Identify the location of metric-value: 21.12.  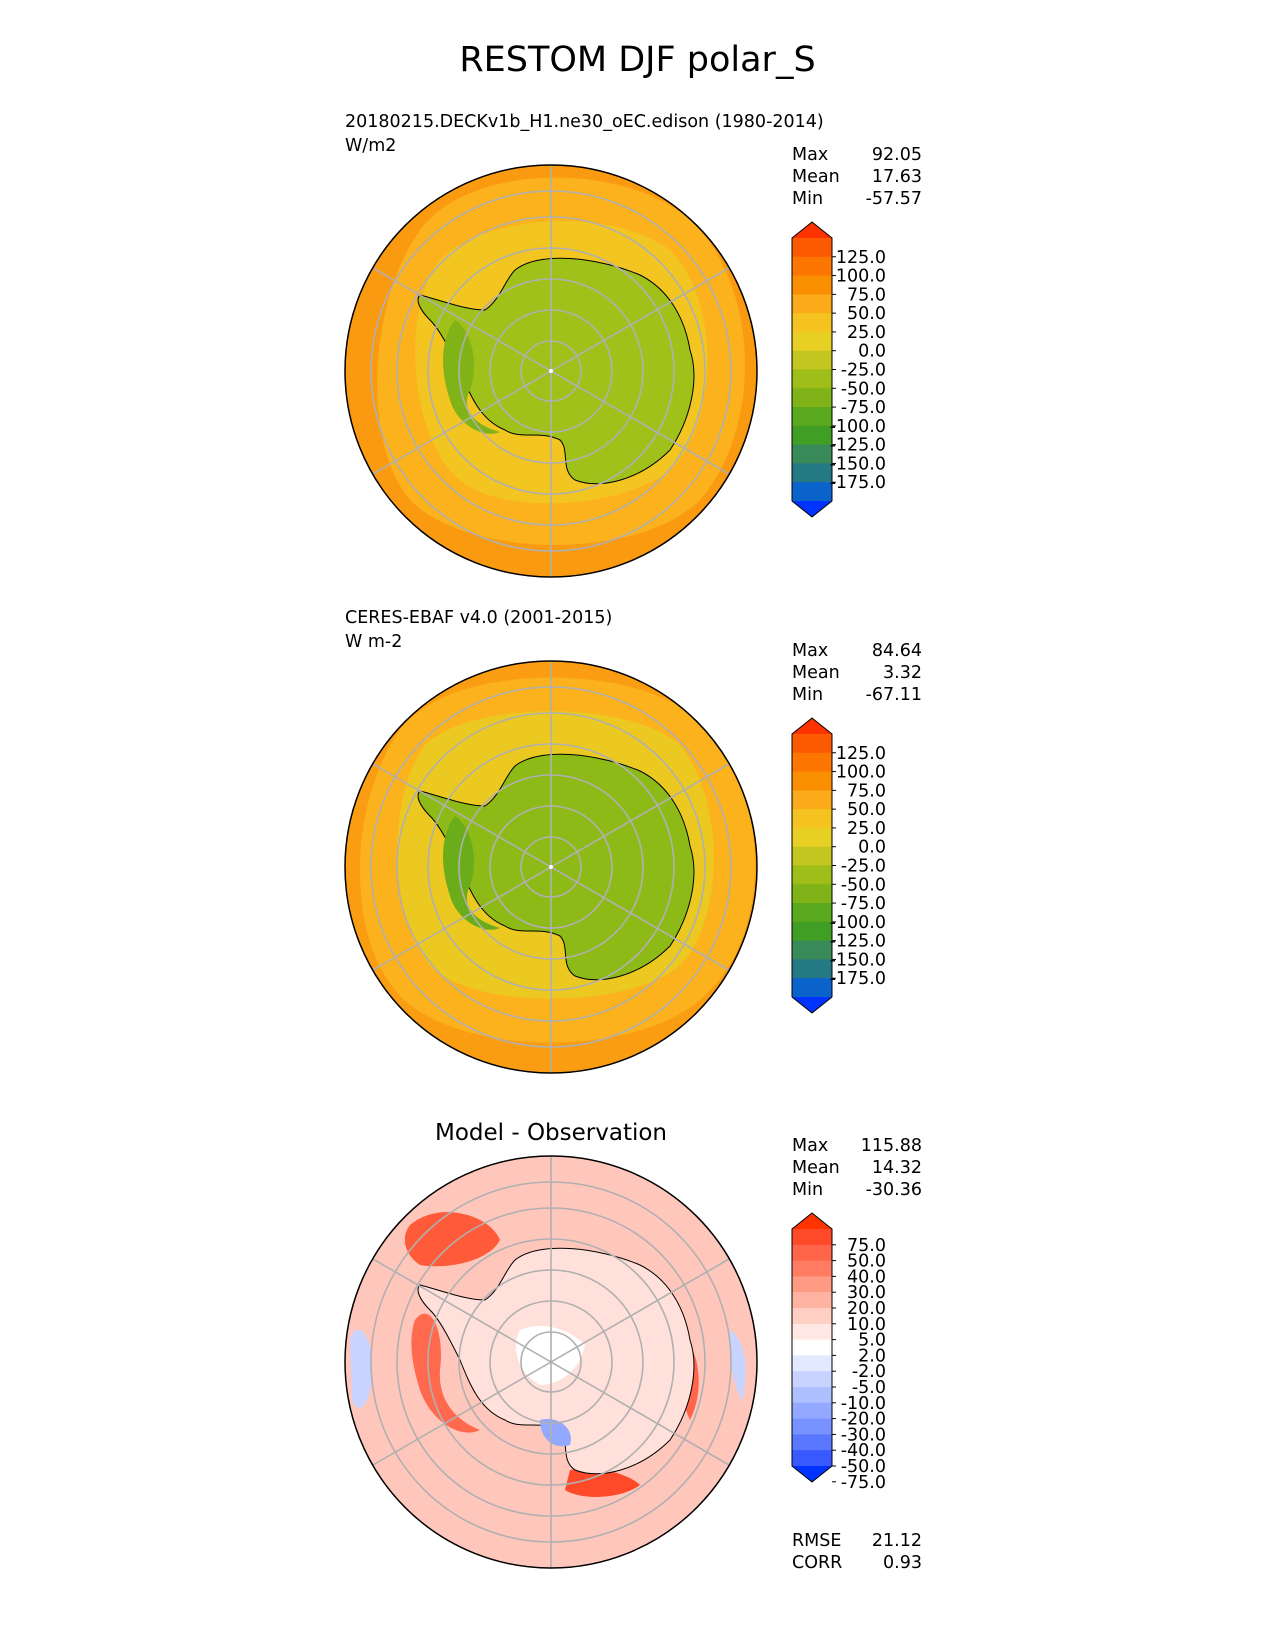
(896, 1541).